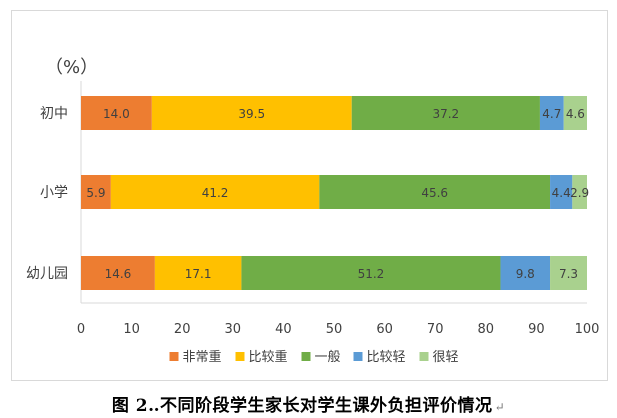 The image size is (617, 418). I want to click on data-label: 17.1, so click(198, 274).